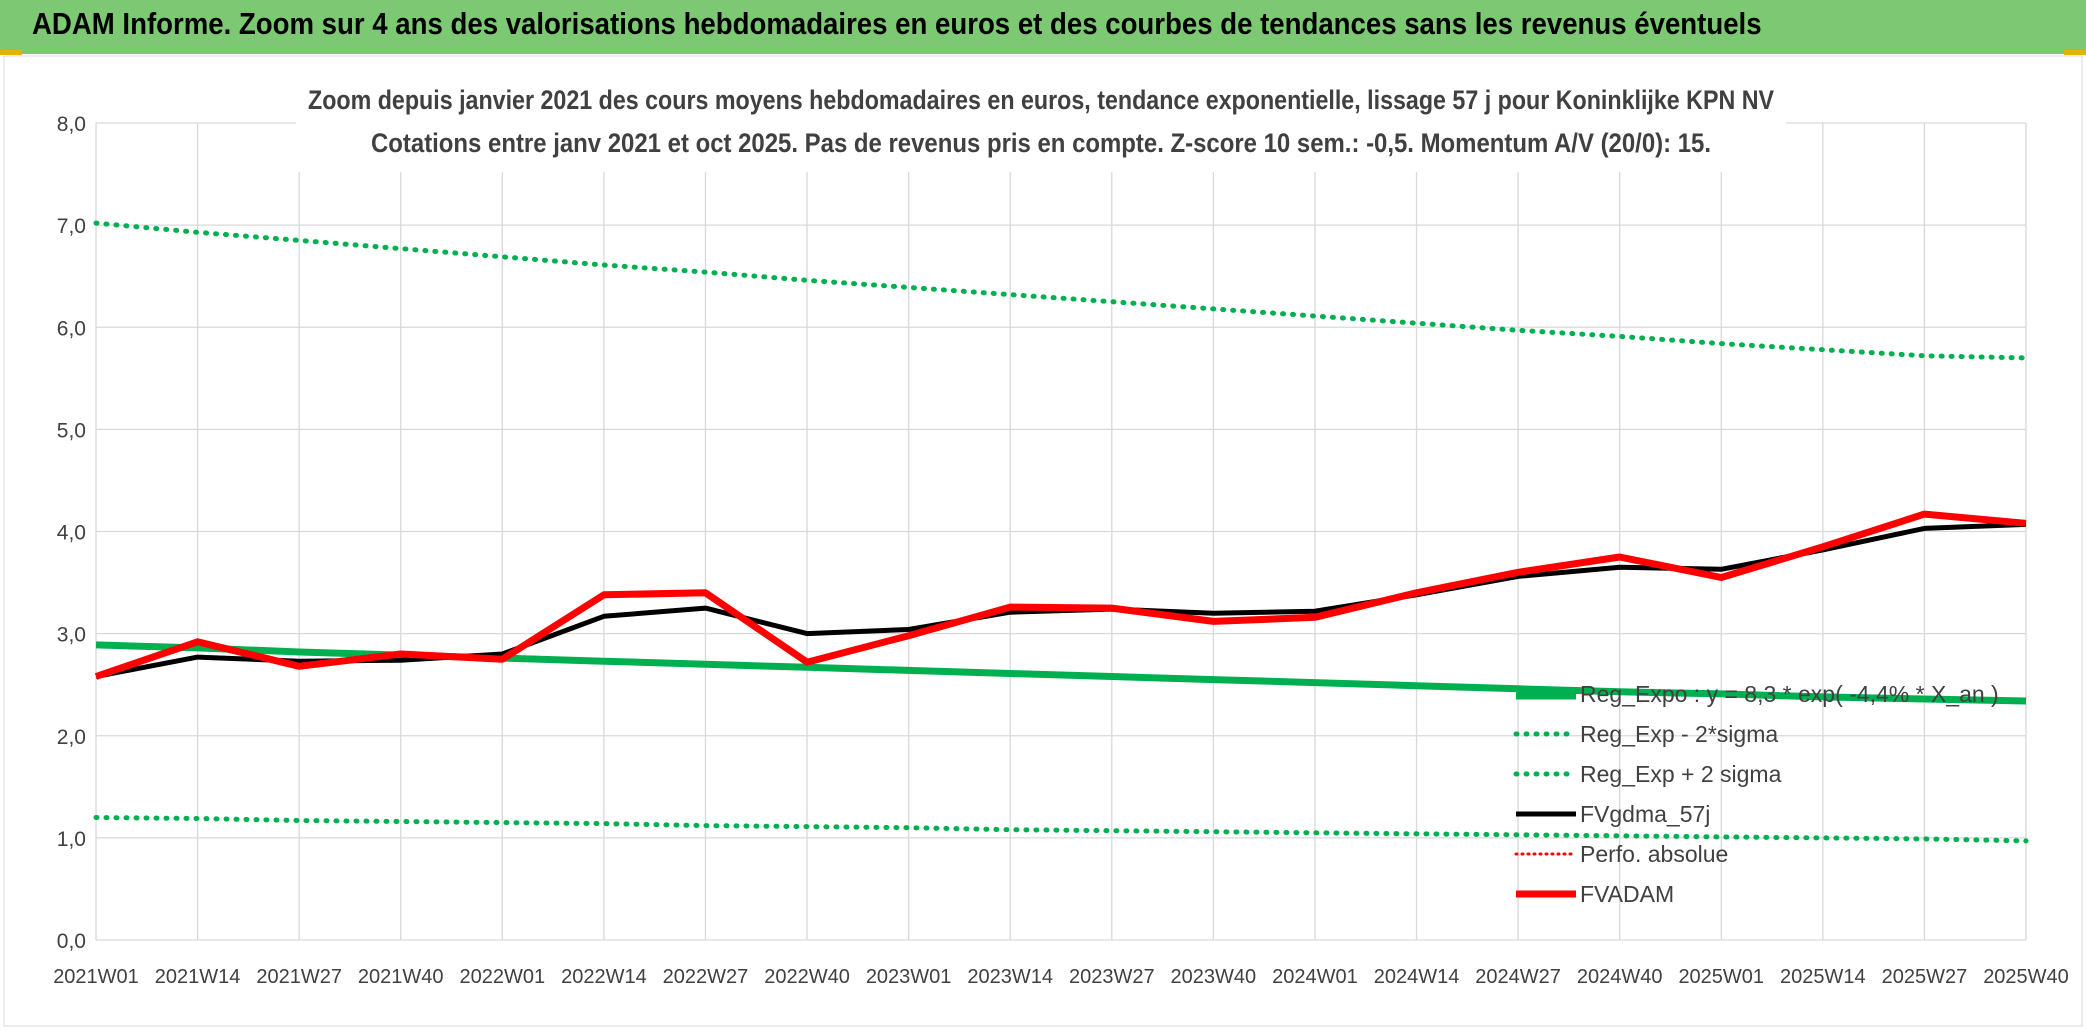 This screenshot has width=2086, height=1036. What do you see at coordinates (1681, 774) in the screenshot?
I see `legend-label-reg_plus: Reg_Exp + 2 sigma` at bounding box center [1681, 774].